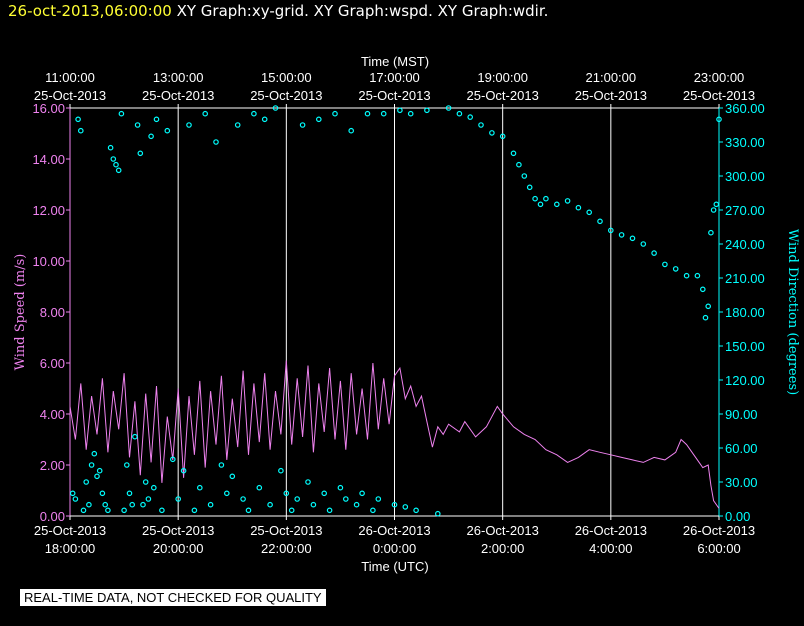  I want to click on bottom-tick-time: 20:00:00, so click(178, 548).